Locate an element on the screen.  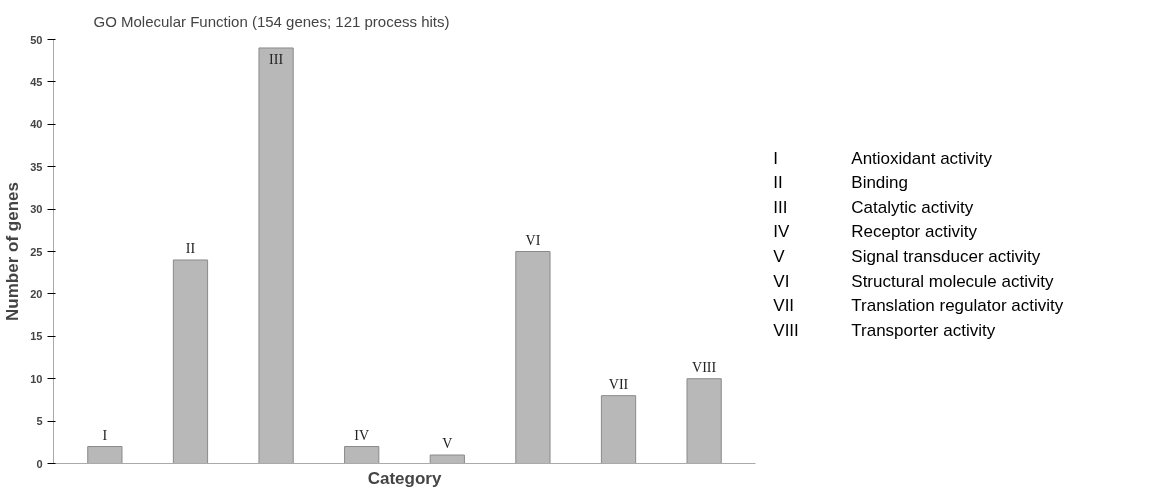
y-tick-label: 30 is located at coordinates (36, 209).